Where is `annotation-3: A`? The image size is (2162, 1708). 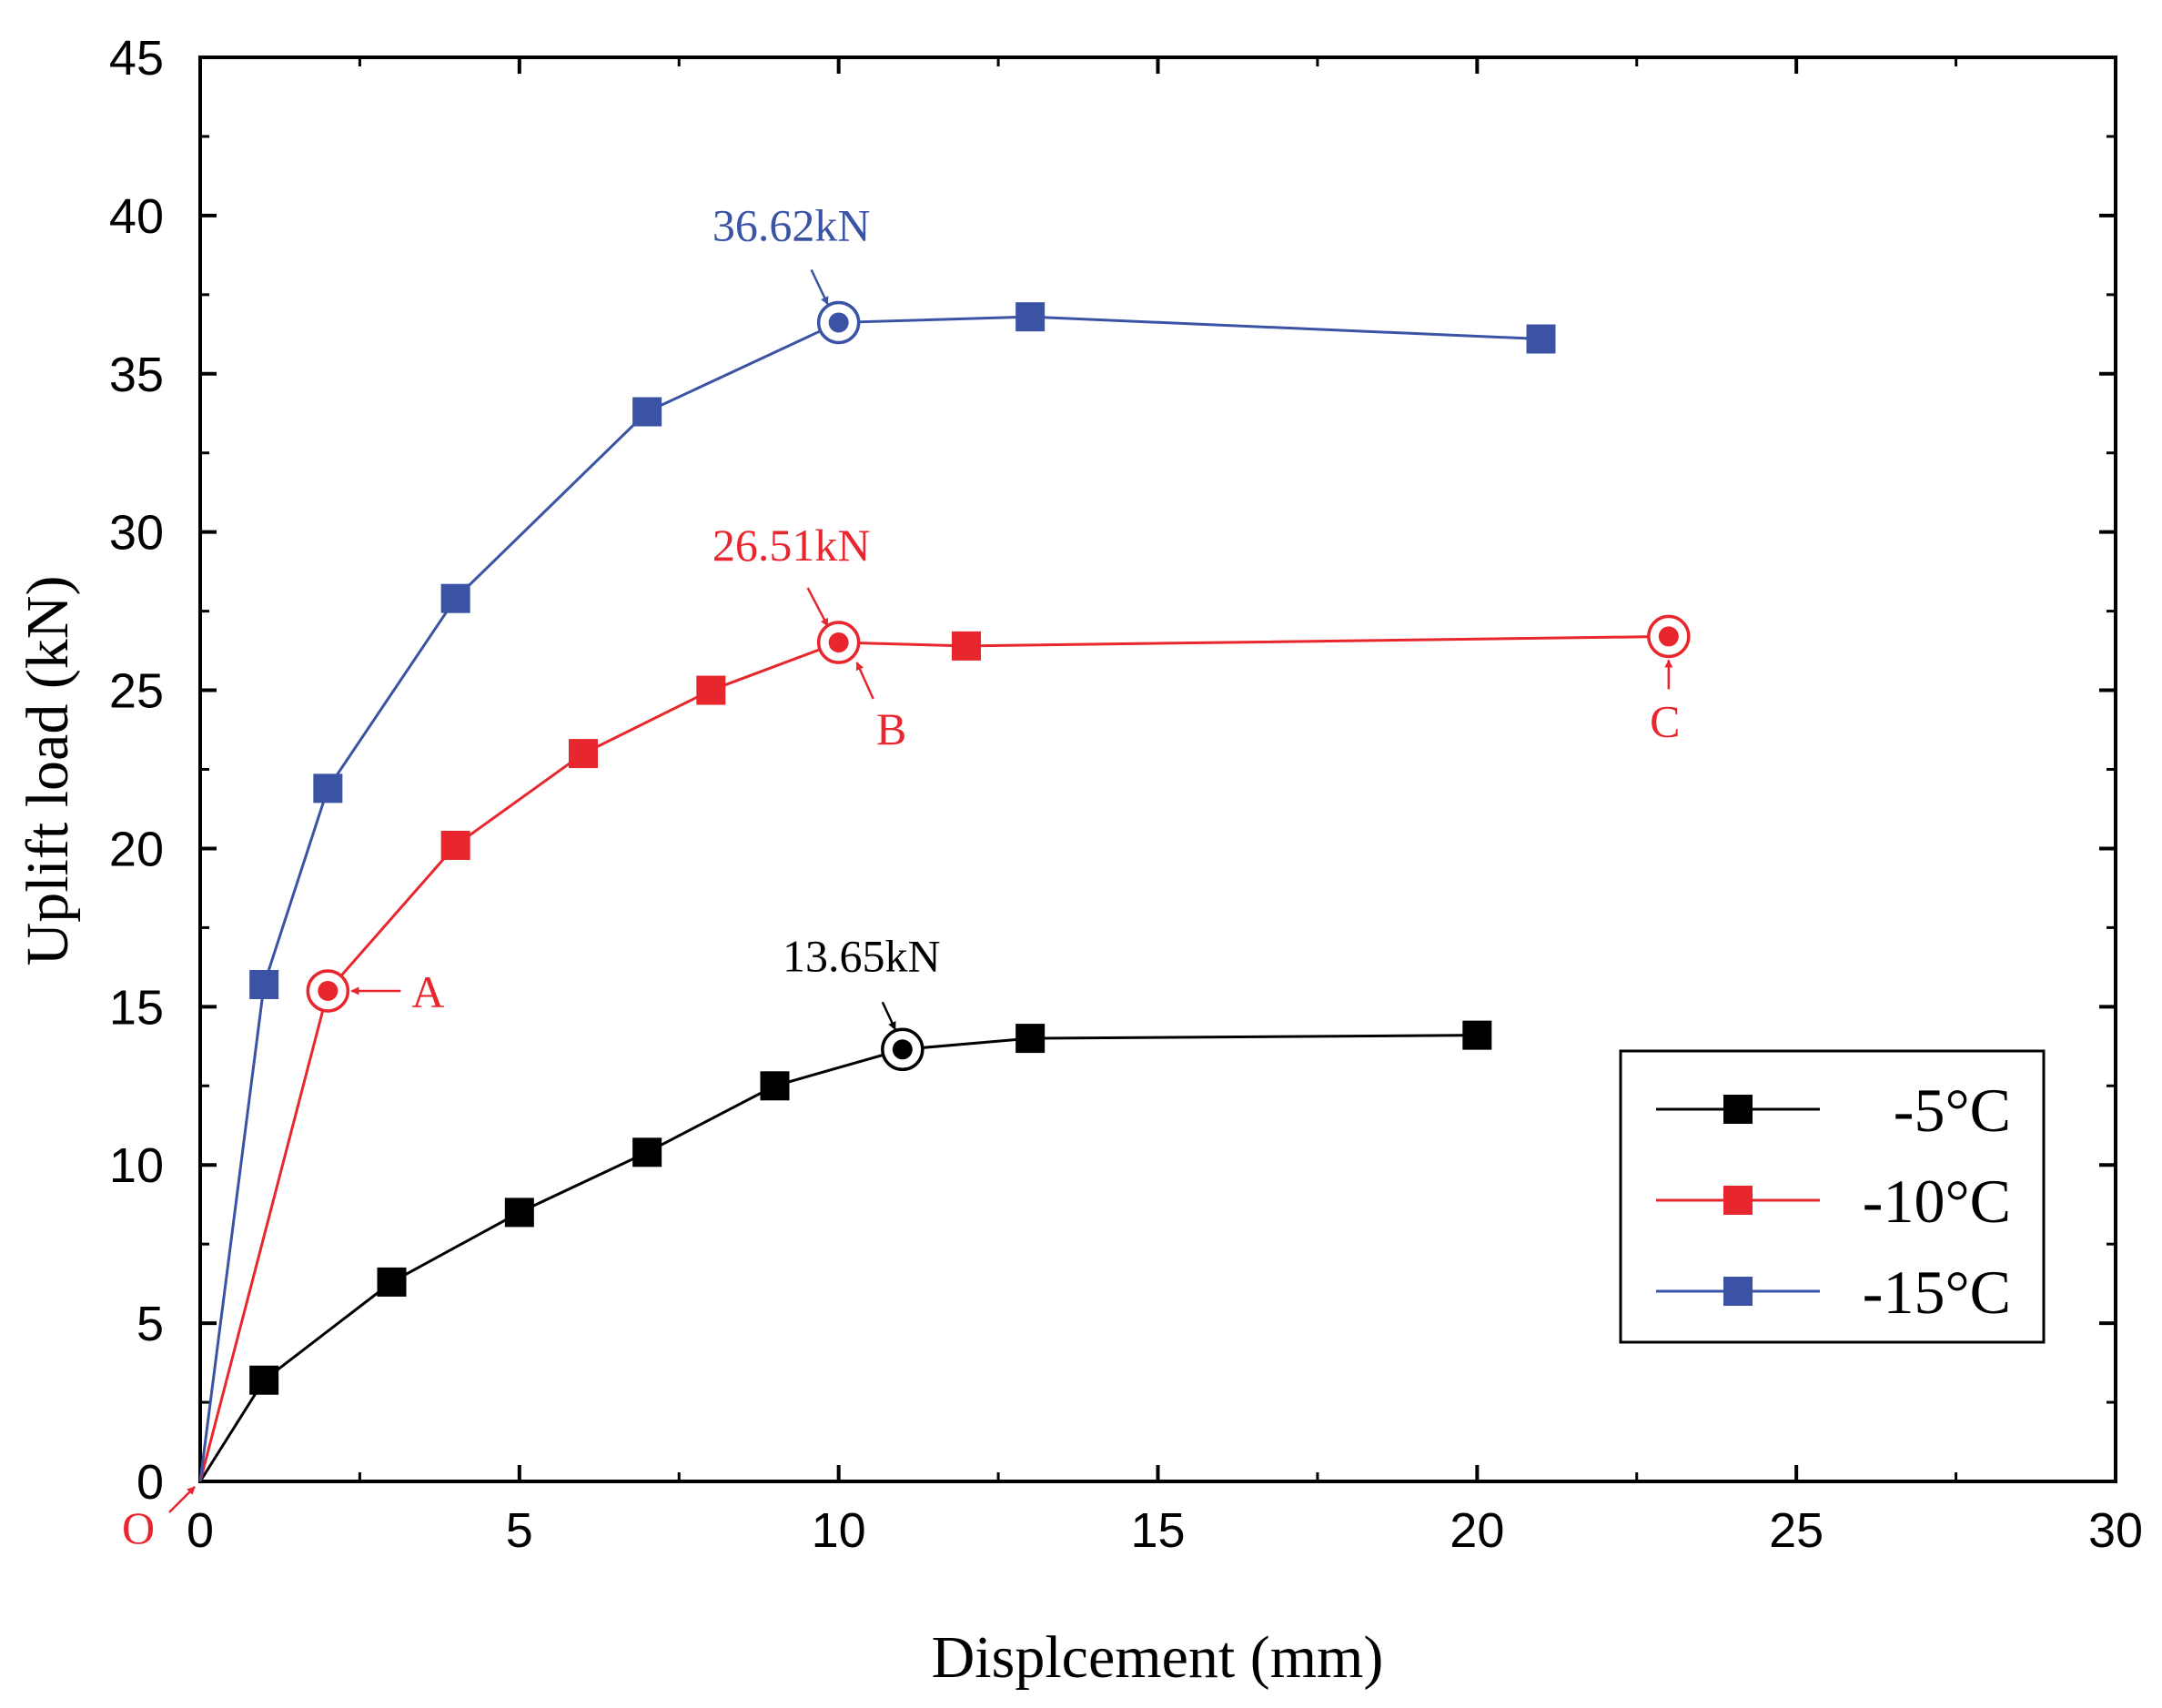
annotation-3: A is located at coordinates (397, 991).